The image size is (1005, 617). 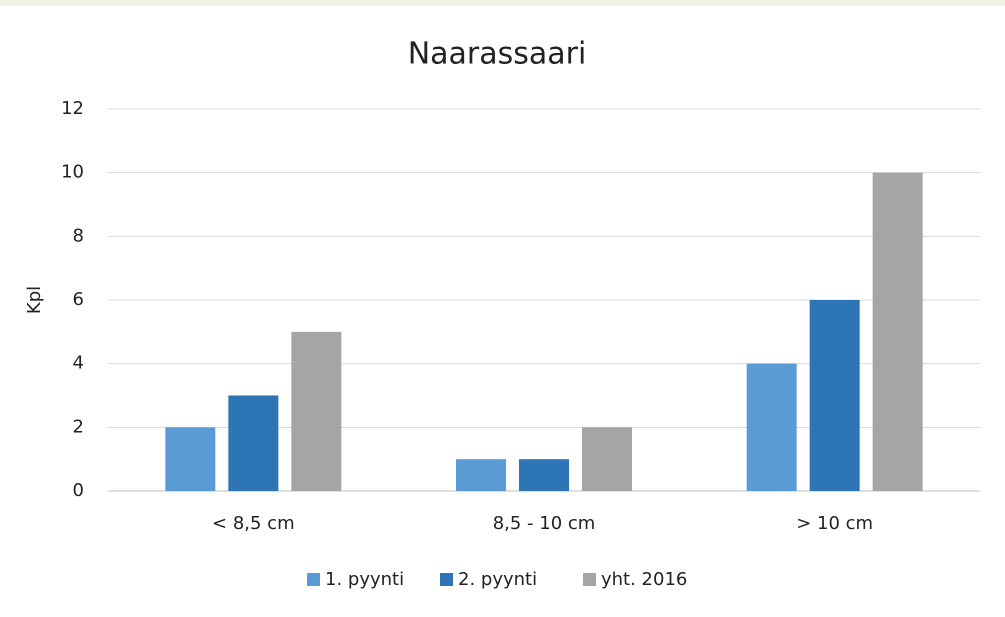 I want to click on chart-title: Naarassaari, so click(x=497, y=54).